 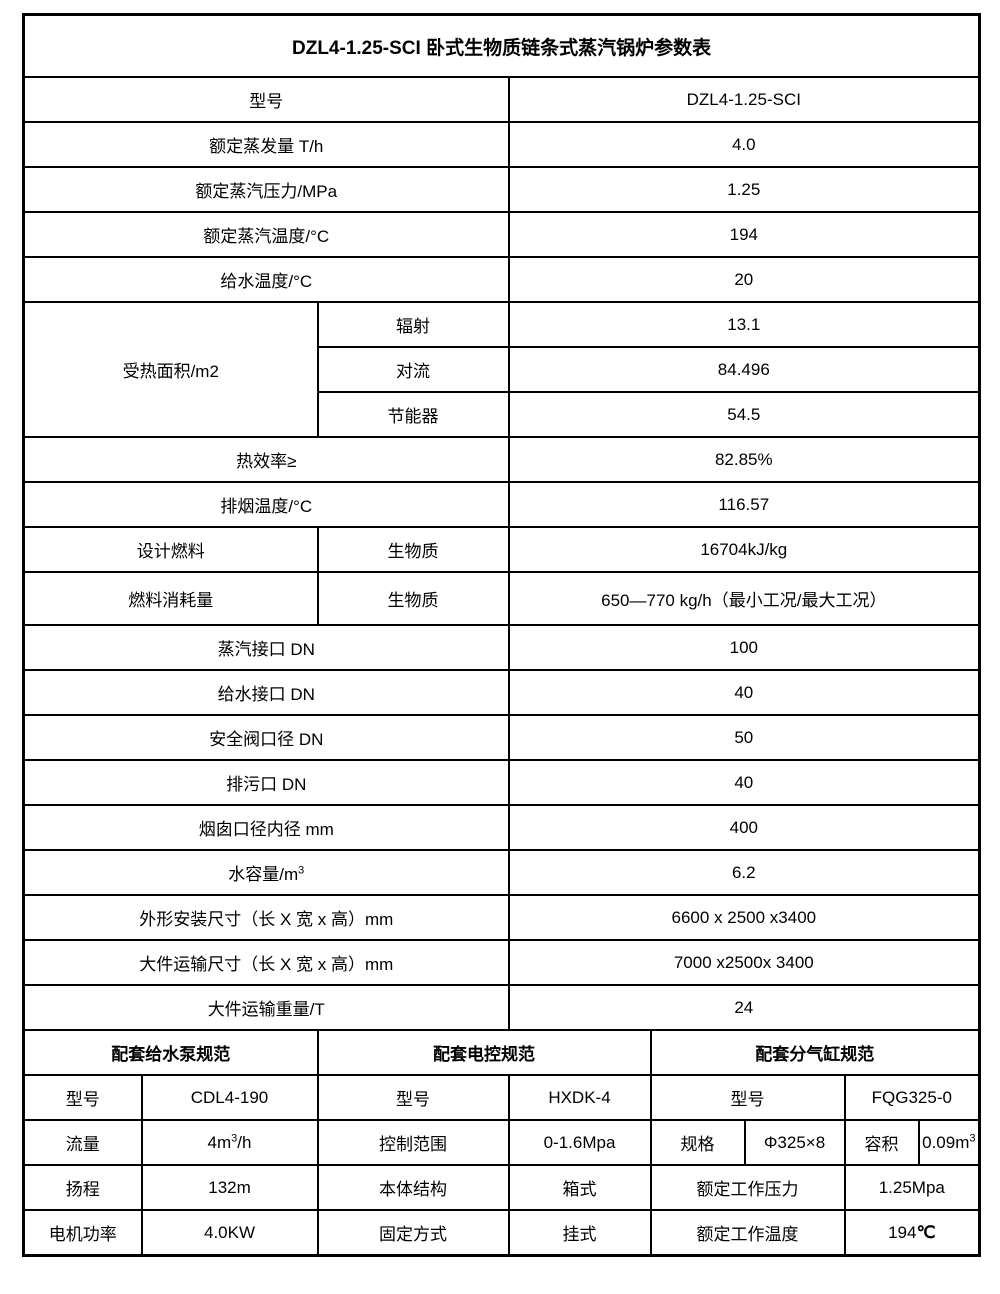 I want to click on spec-label-cell: 额定蒸汽温度/°C, so click(x=266, y=234).